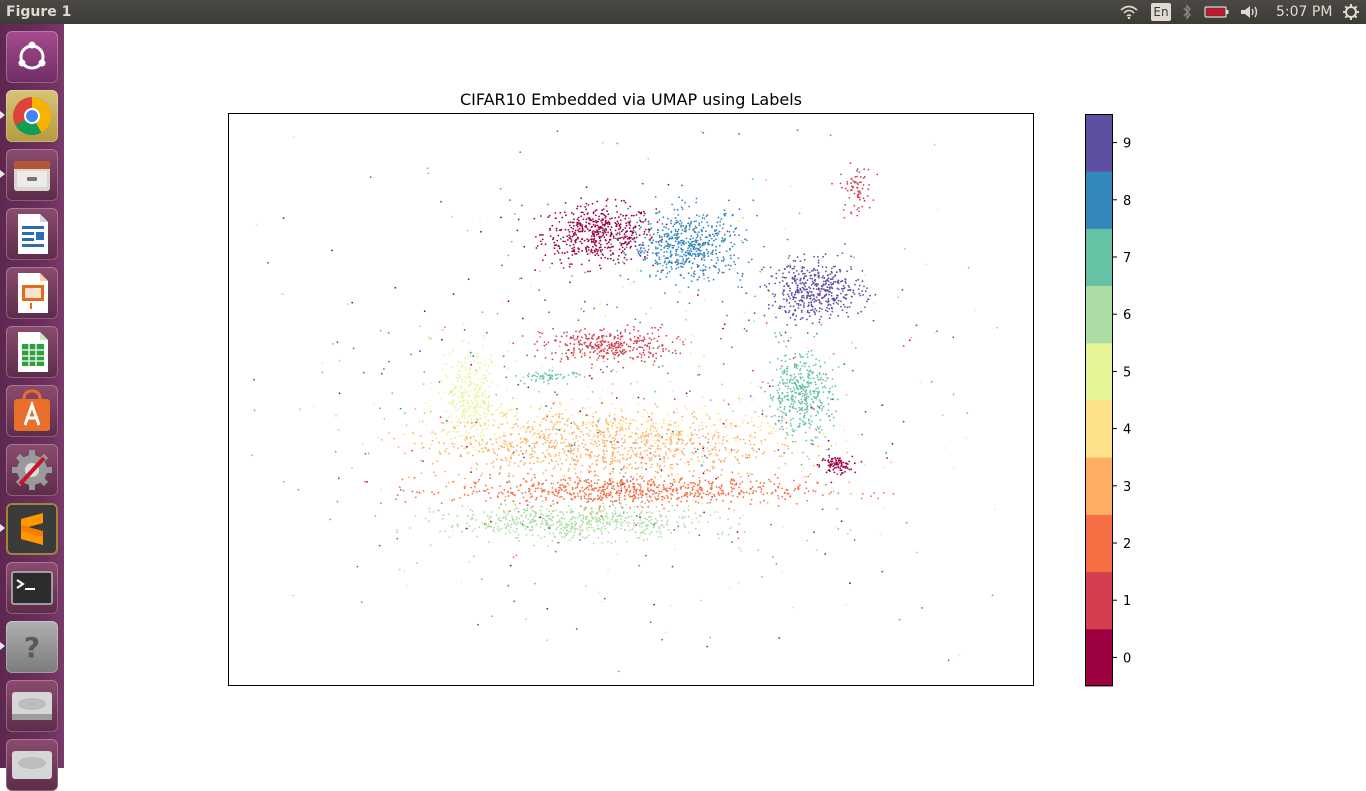  I want to click on volume-icon, so click(1250, 12).